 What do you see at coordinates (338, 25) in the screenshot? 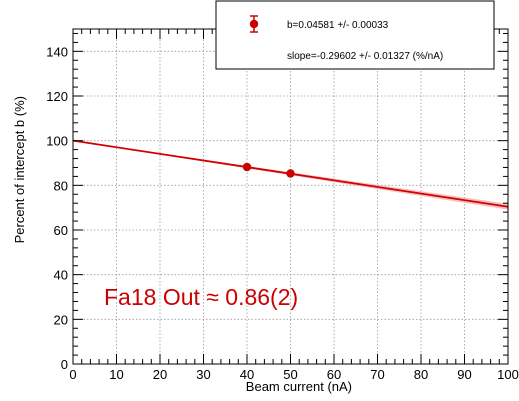
I see `legend-entry-intercept: b=0.04581 +/- 0.00033` at bounding box center [338, 25].